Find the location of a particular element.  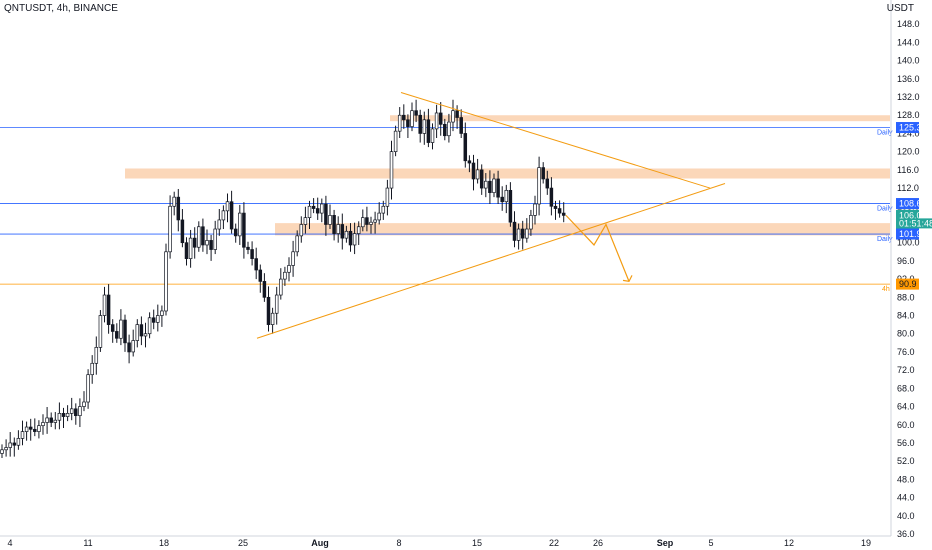

x-tick-label: 25 is located at coordinates (243, 543).